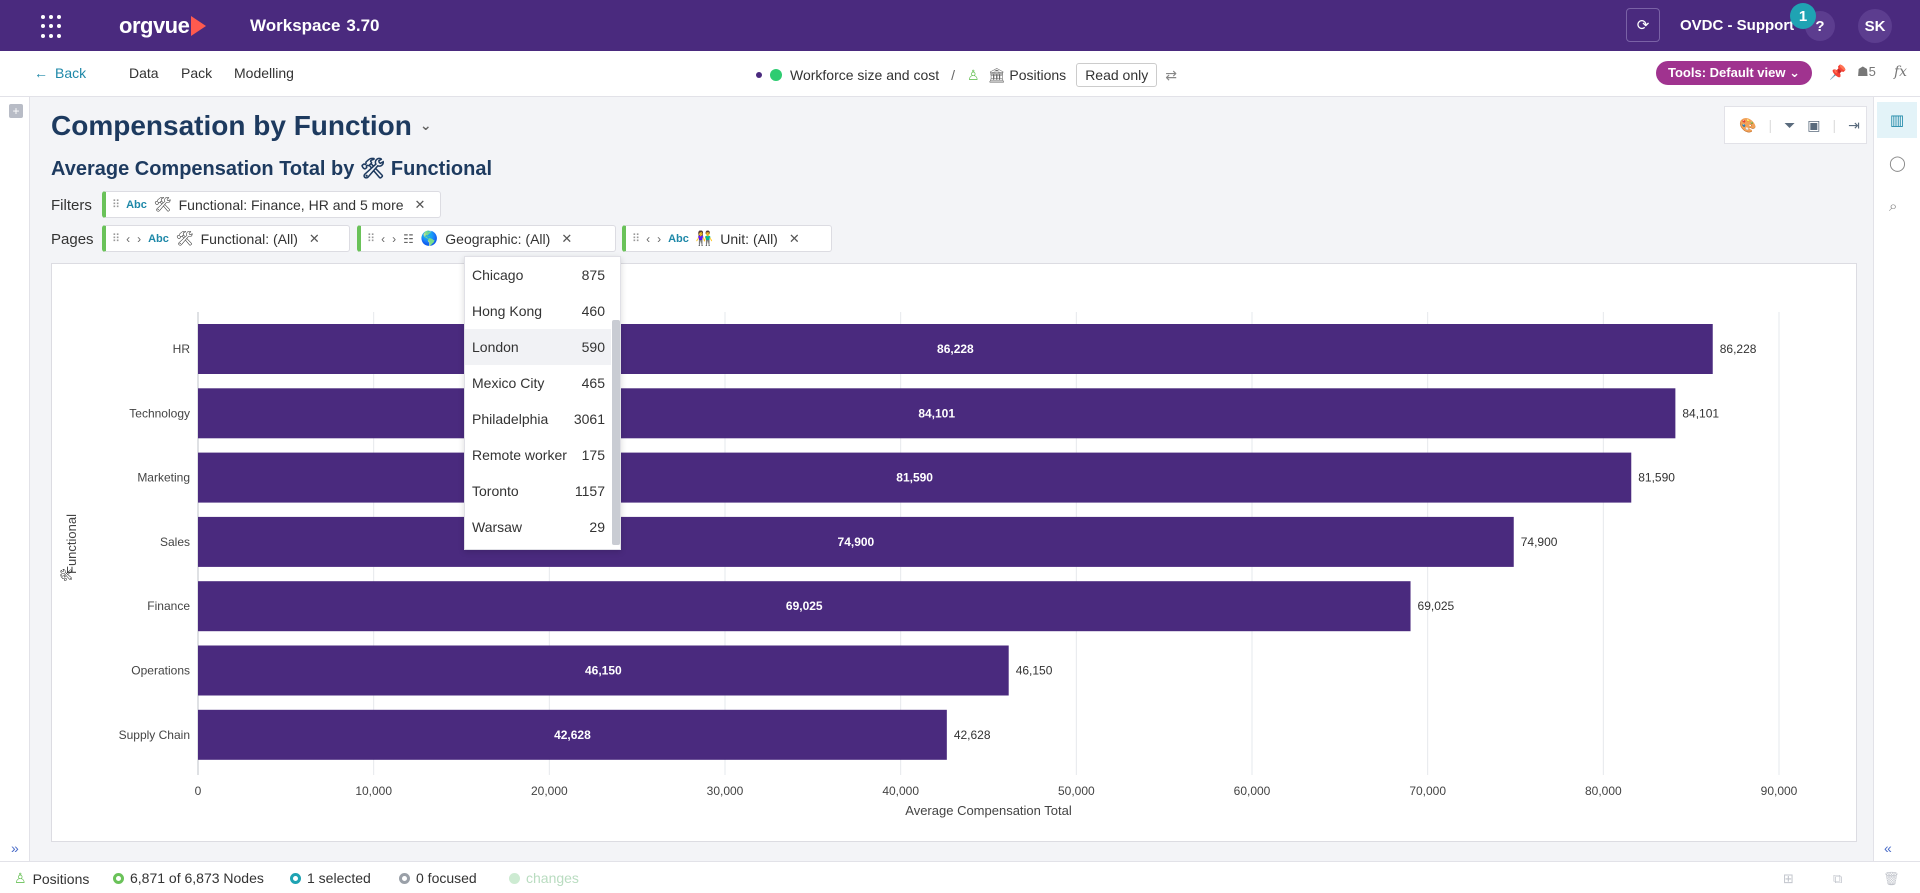 This screenshot has width=1920, height=893. What do you see at coordinates (231, 125) in the screenshot?
I see `page-title-text: Compensation by Function` at bounding box center [231, 125].